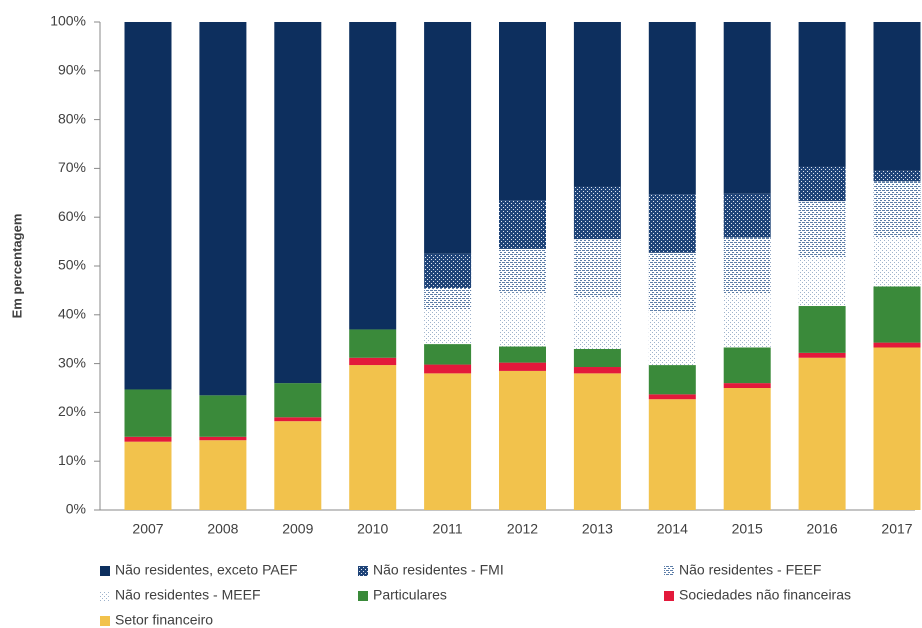 The image size is (922, 628). What do you see at coordinates (76, 509) in the screenshot?
I see `y-tick-label: 0%` at bounding box center [76, 509].